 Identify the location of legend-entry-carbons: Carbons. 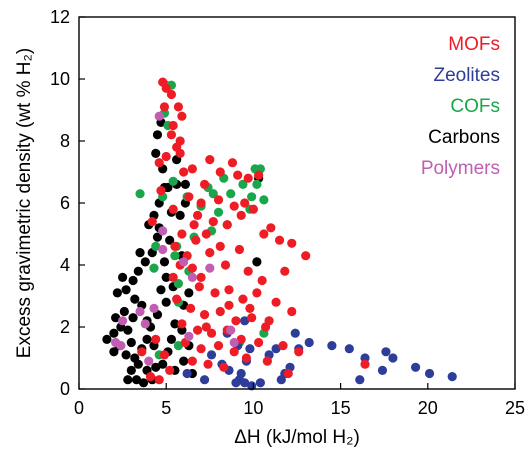
(464, 137).